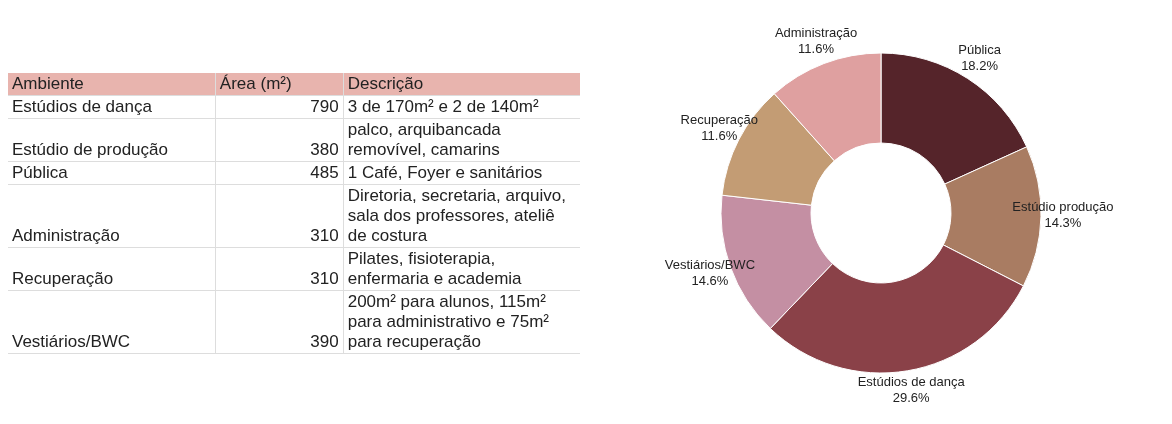 The image size is (1172, 424). I want to click on data-label: 14.6%, so click(710, 280).